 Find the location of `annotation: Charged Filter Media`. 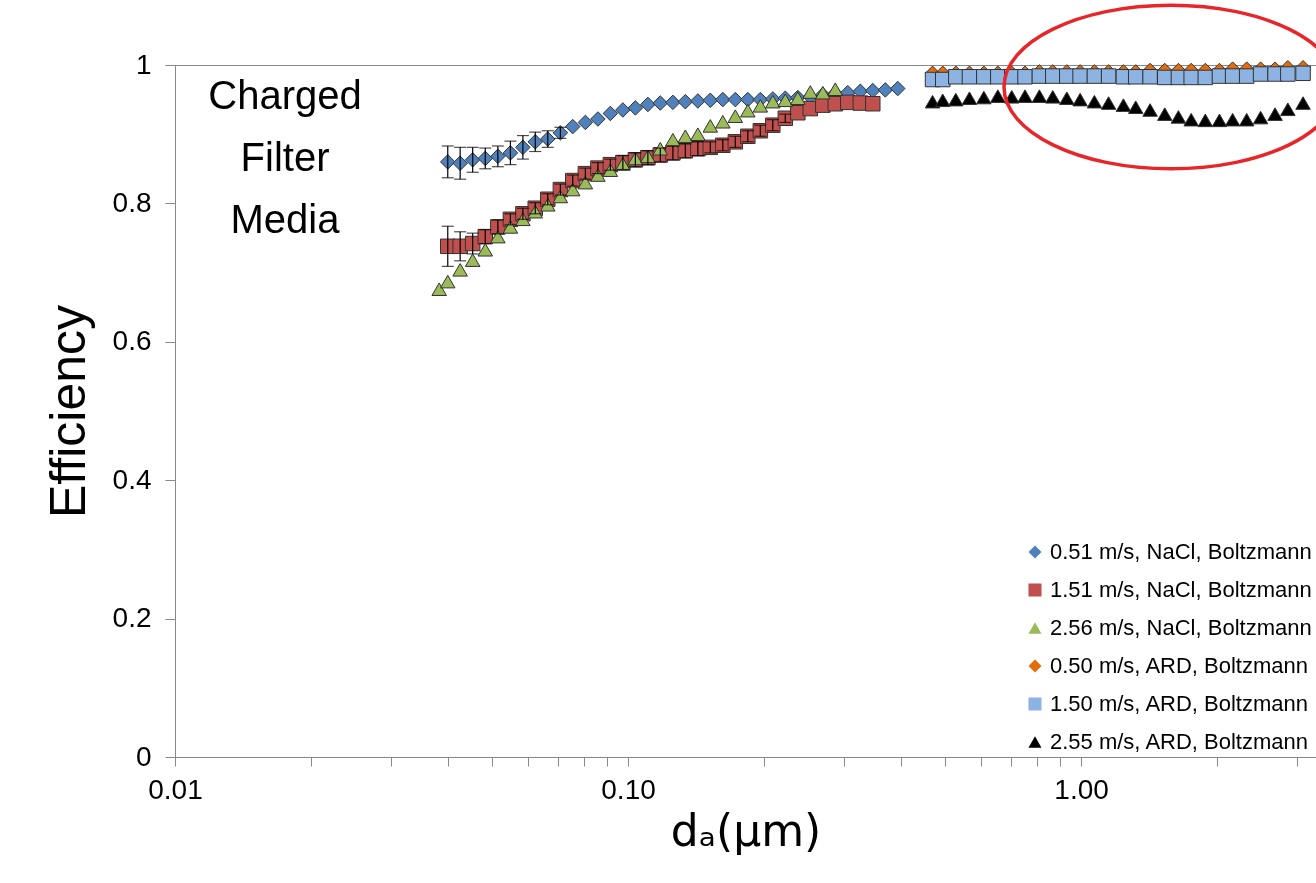

annotation: Charged Filter Media is located at coordinates (285, 157).